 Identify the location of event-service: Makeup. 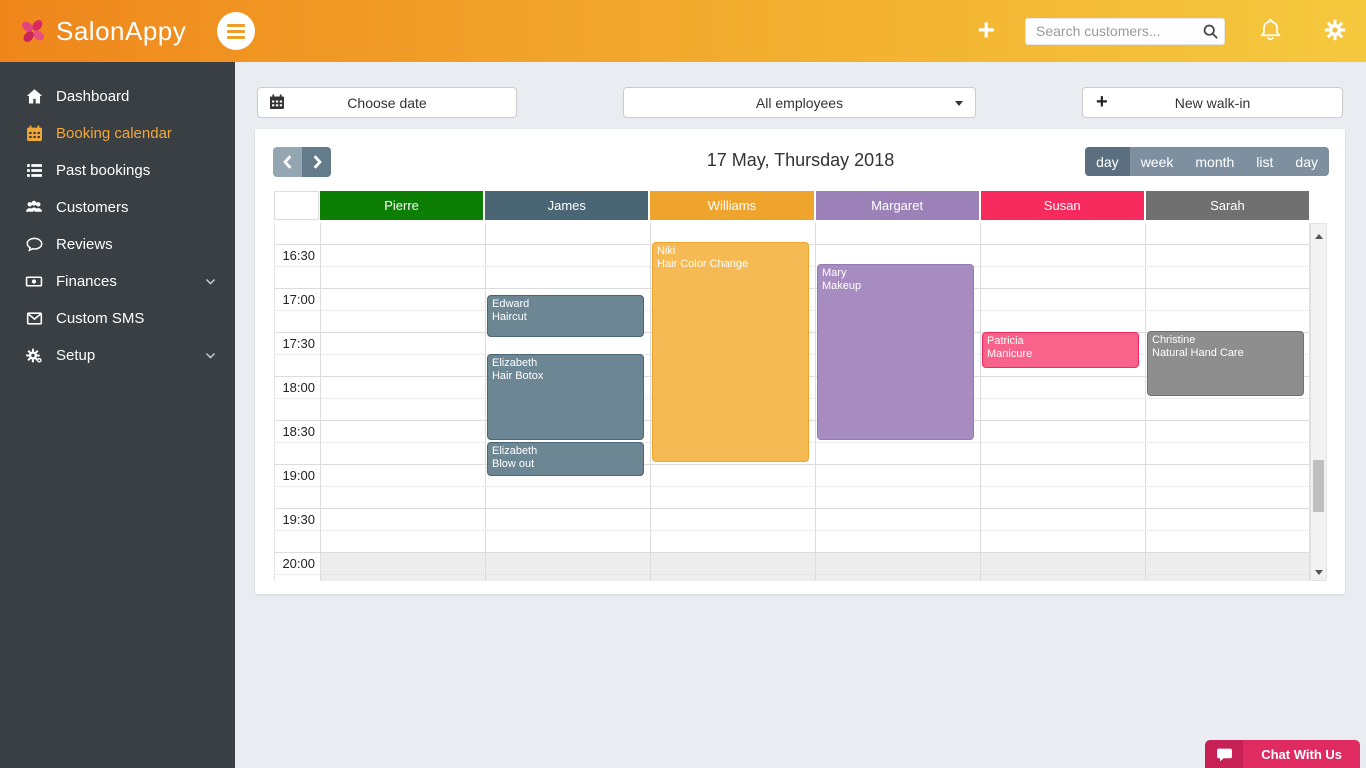
(842, 286).